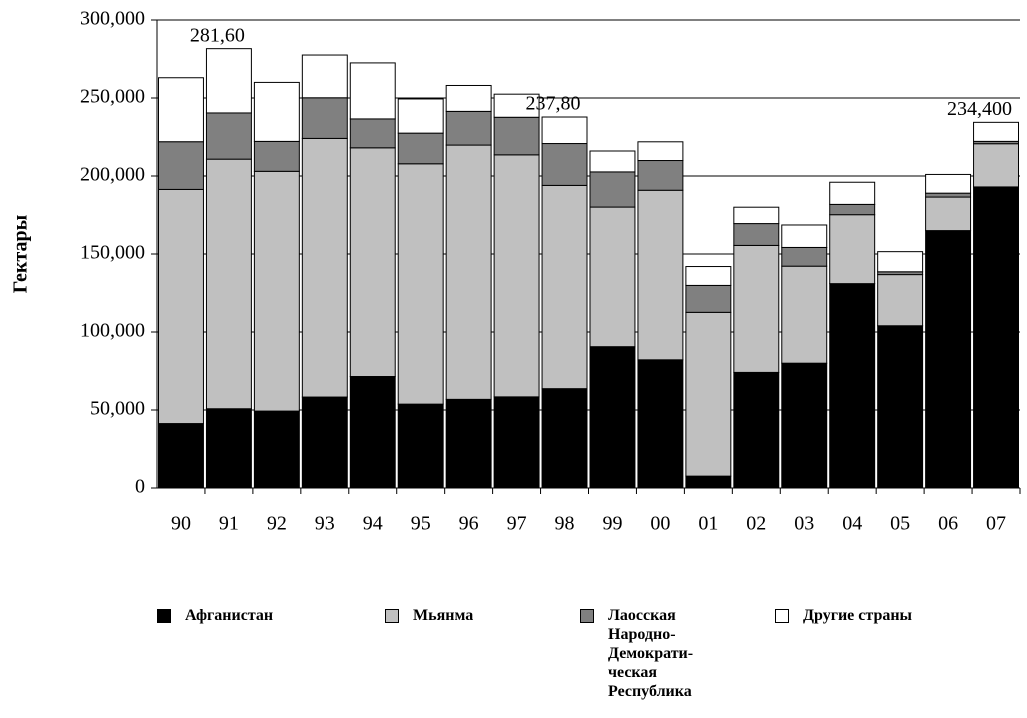 This screenshot has height=718, width=1027. I want to click on legend-label: Афганистан, so click(229, 615).